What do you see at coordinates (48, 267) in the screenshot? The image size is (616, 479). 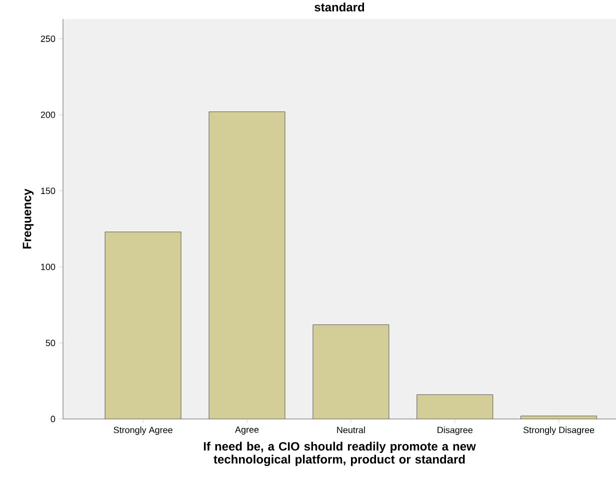 I see `y-tick-label: 100` at bounding box center [48, 267].